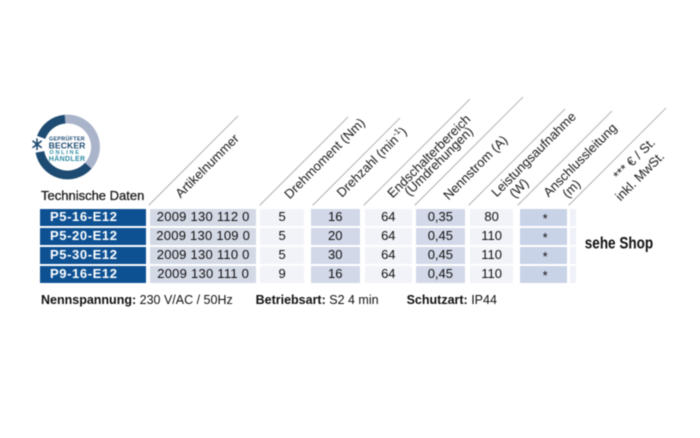 The height and width of the screenshot is (438, 700). What do you see at coordinates (67, 159) in the screenshot?
I see `svg-text: HÄNDLER` at bounding box center [67, 159].